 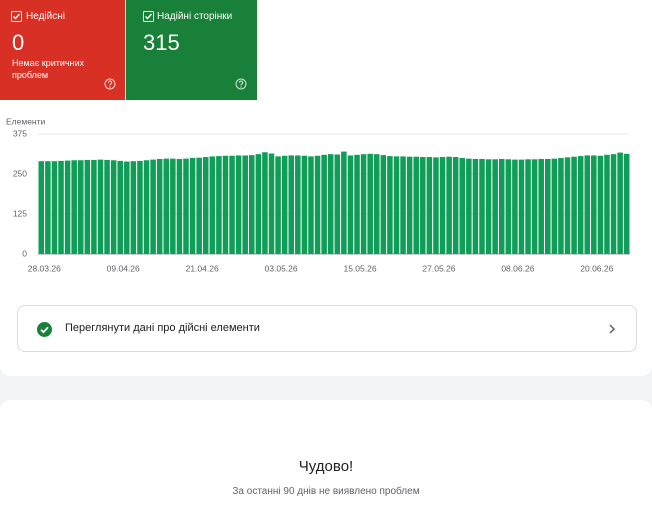 What do you see at coordinates (44, 268) in the screenshot?
I see `x-tick-label: 28.03.26` at bounding box center [44, 268].